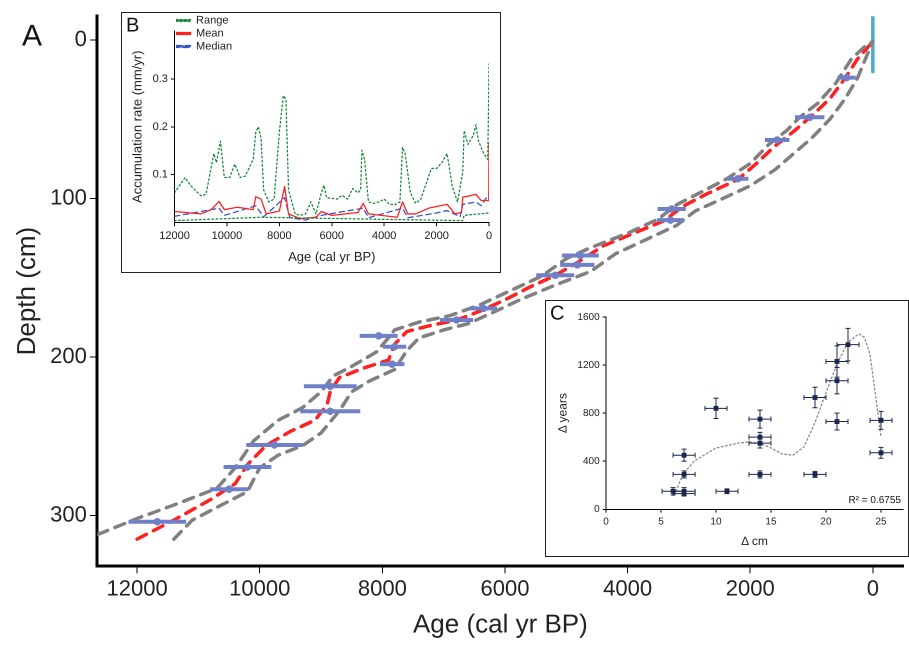 The height and width of the screenshot is (645, 909). Describe the element at coordinates (136, 126) in the screenshot. I see `y-axis-title: Accumulation rate (mm/yr)` at that location.